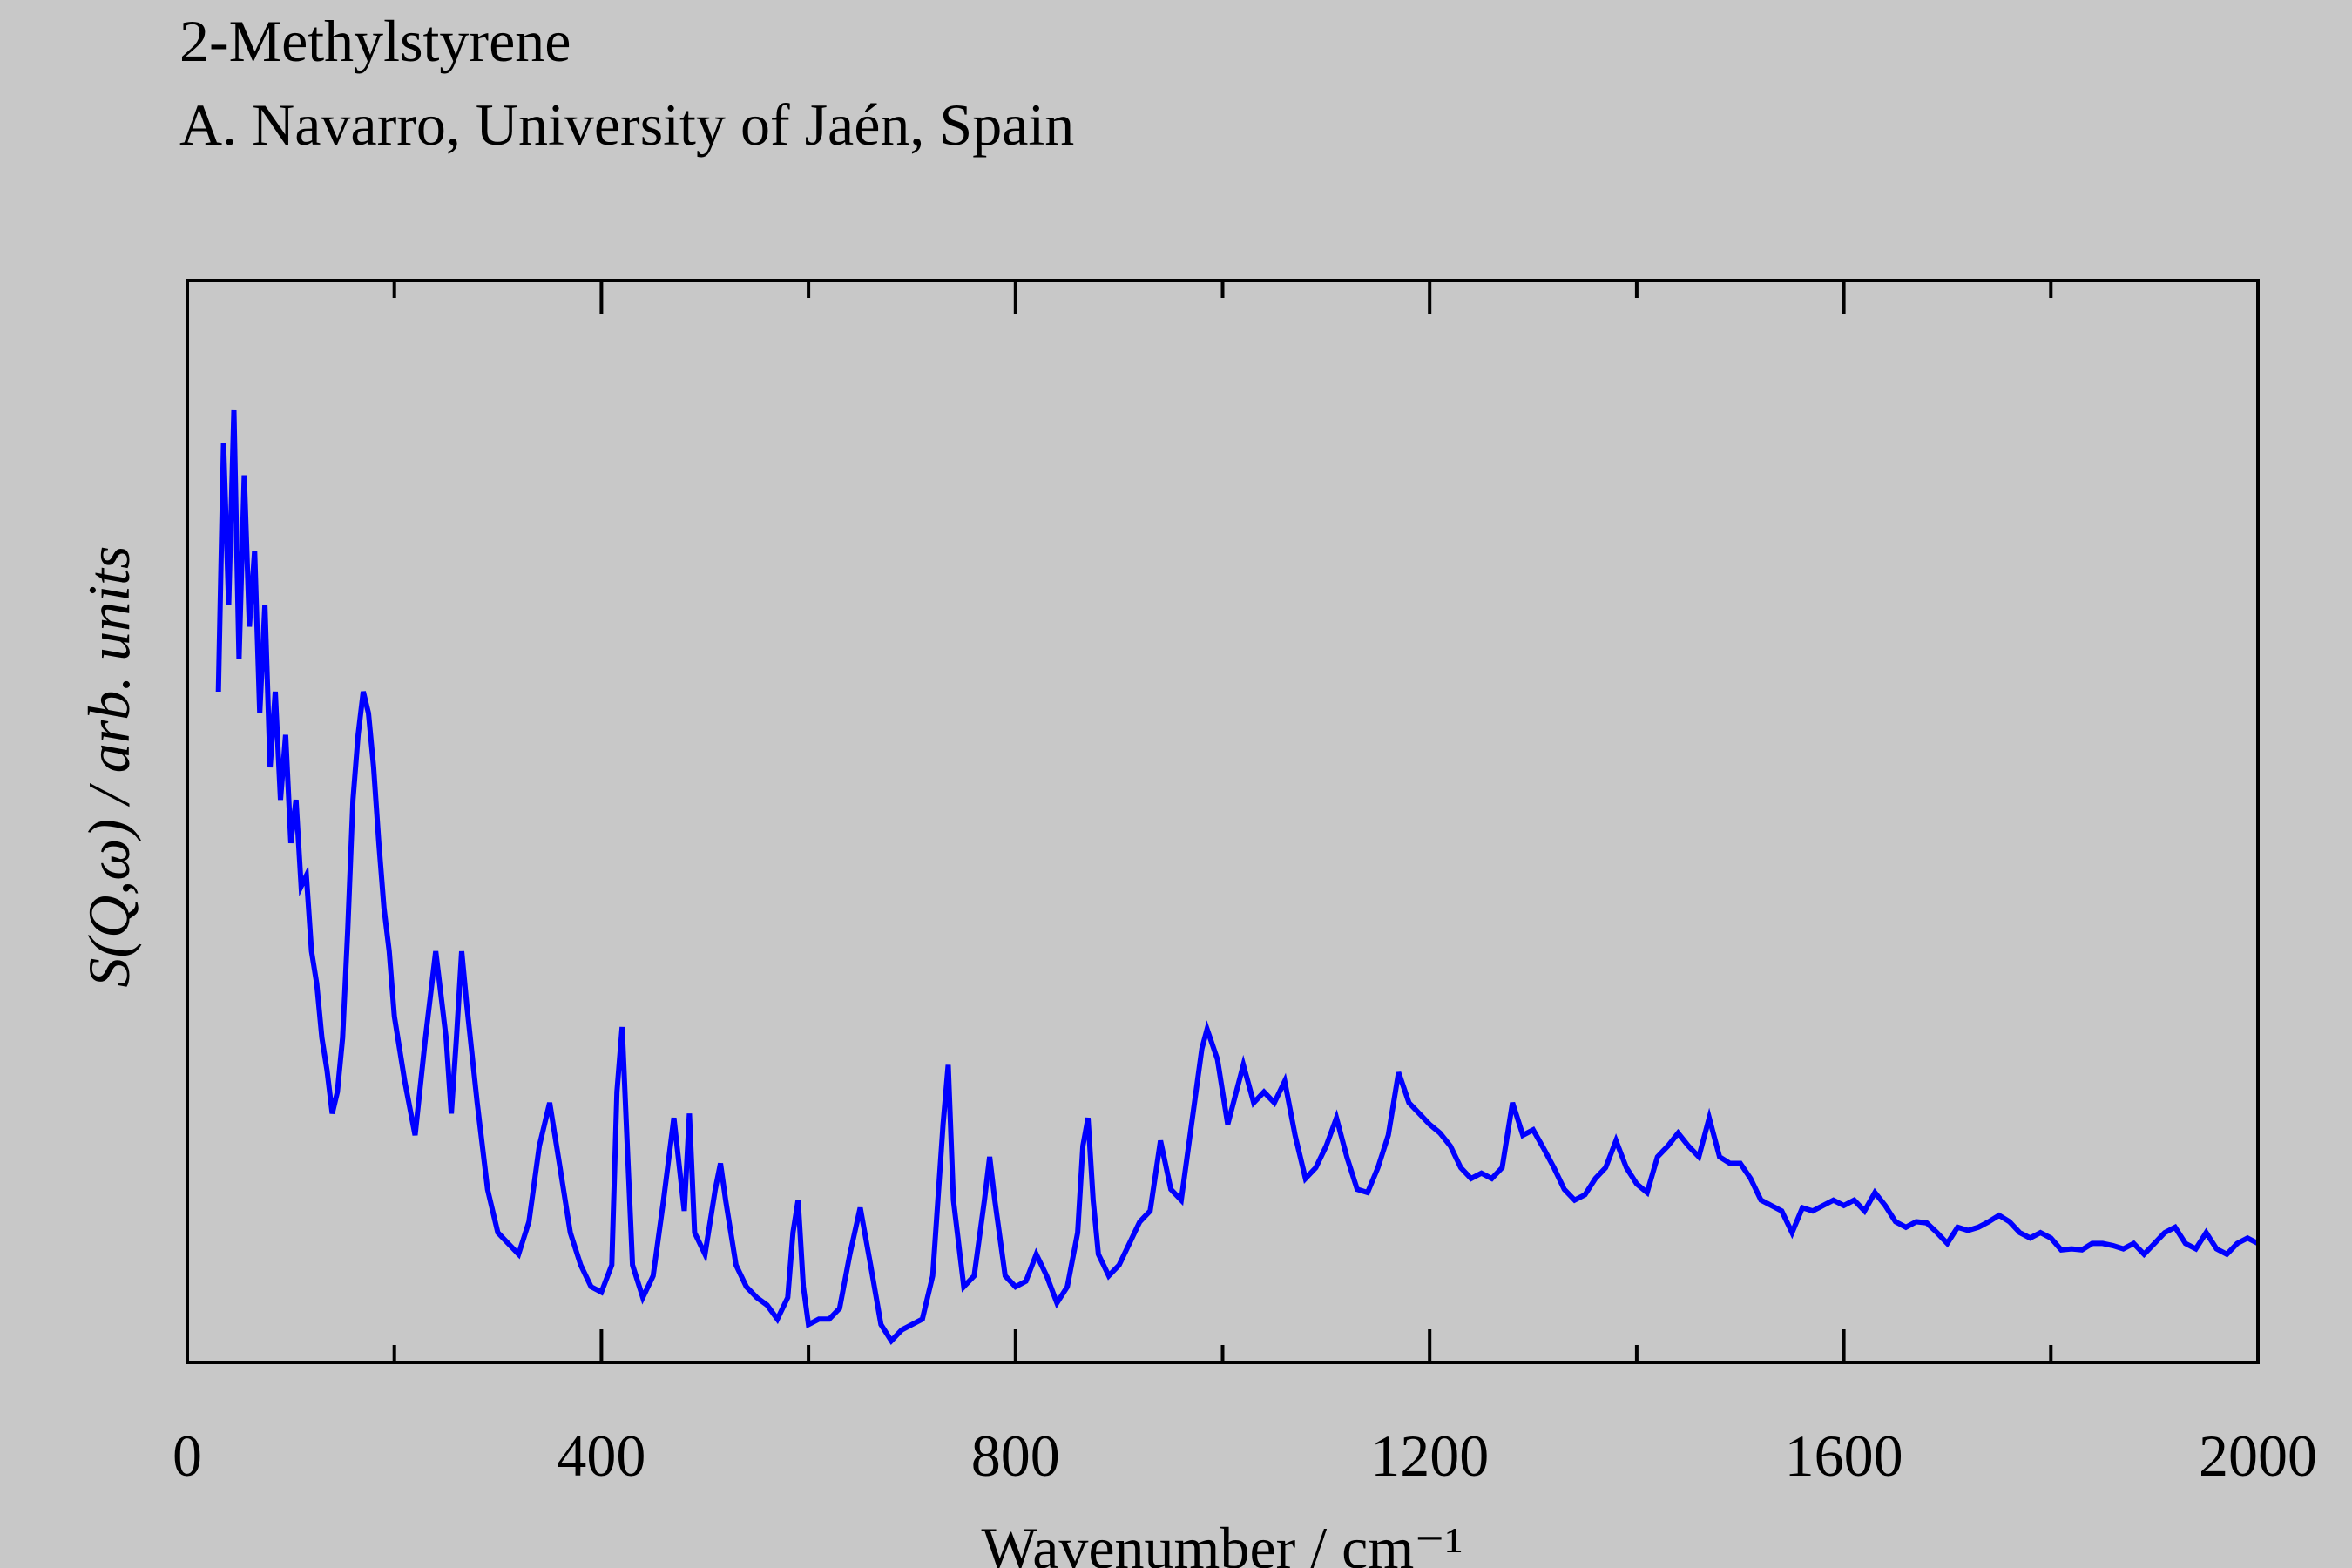 This screenshot has width=2352, height=1568. Describe the element at coordinates (2258, 1456) in the screenshot. I see `x-tick-label: 2000` at that location.